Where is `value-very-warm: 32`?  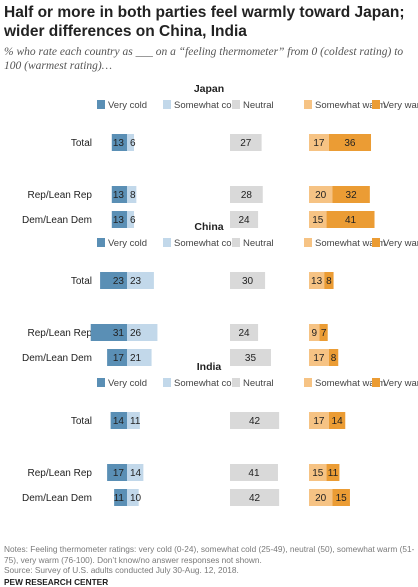
value-very-warm: 32 is located at coordinates (352, 195).